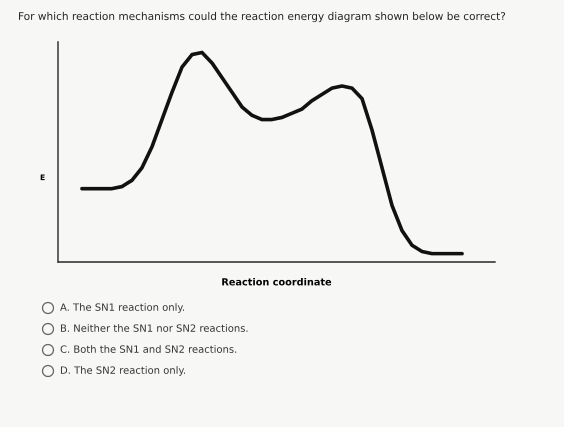  I want to click on text: D. The SN2 reaction only., so click(123, 371).